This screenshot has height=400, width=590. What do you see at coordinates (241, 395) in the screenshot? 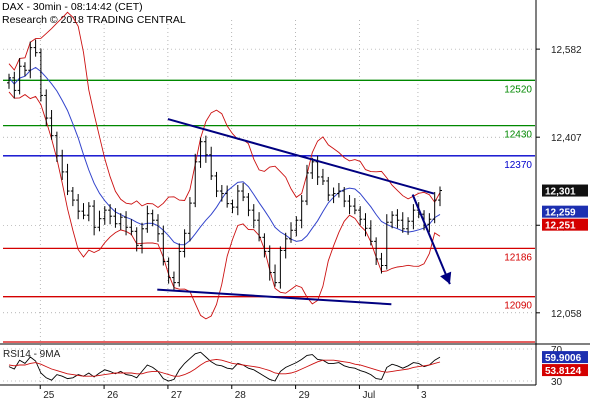
I see `x-tick-28: 28` at bounding box center [241, 395].